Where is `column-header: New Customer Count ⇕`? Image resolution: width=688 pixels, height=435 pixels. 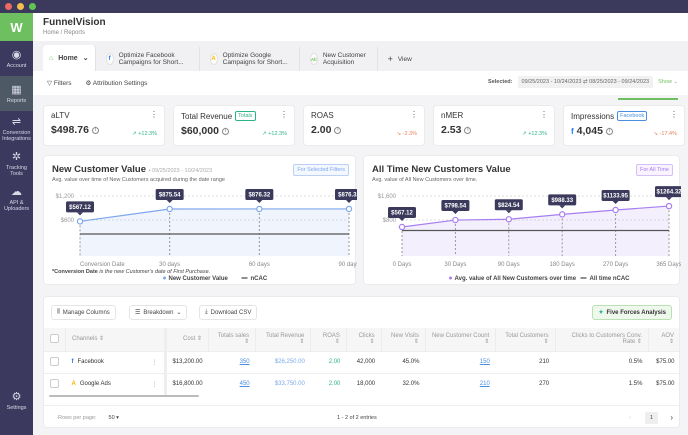 column-header: New Customer Count ⇕ is located at coordinates (461, 339).